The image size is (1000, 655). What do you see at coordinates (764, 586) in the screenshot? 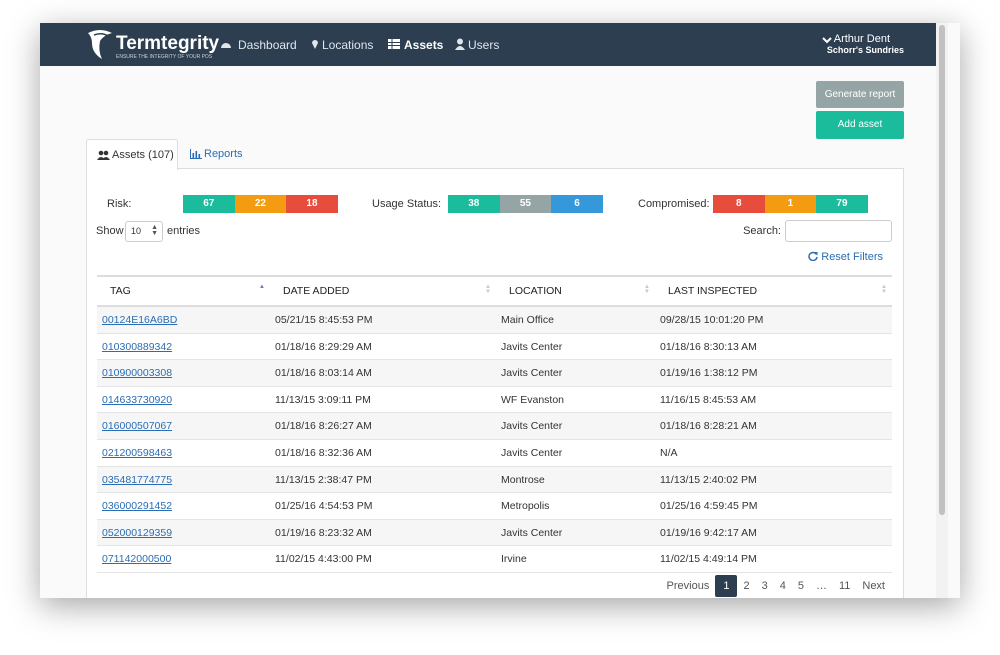
I see `page-link: 3` at bounding box center [764, 586].